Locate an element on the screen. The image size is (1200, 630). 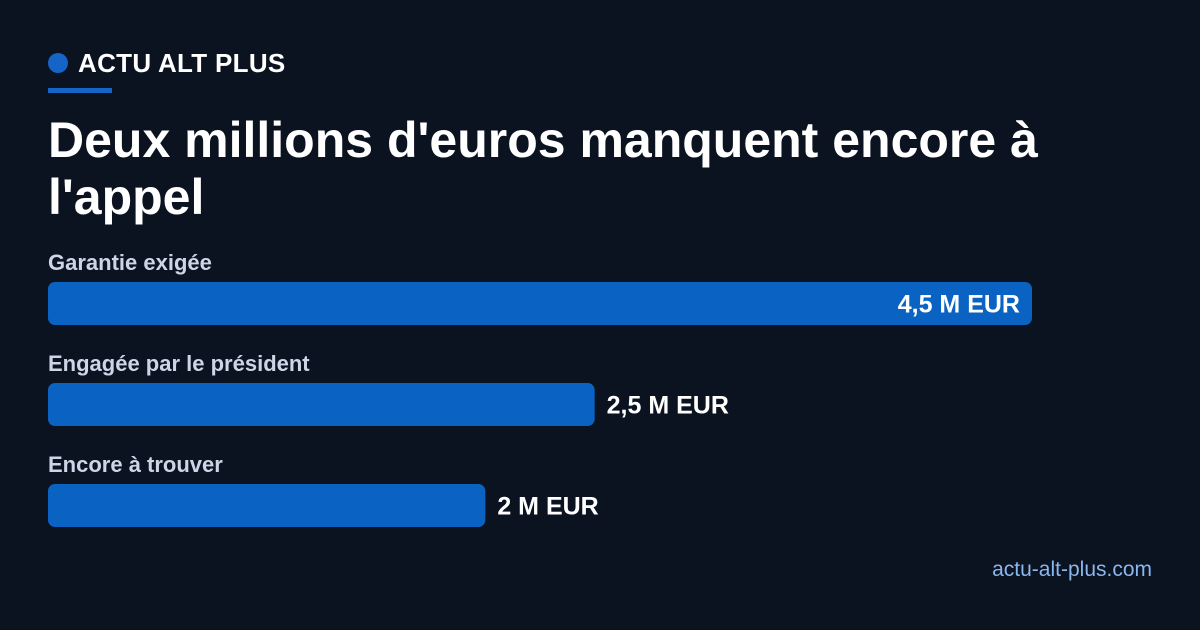
category-label: Engagée par le président is located at coordinates (179, 363).